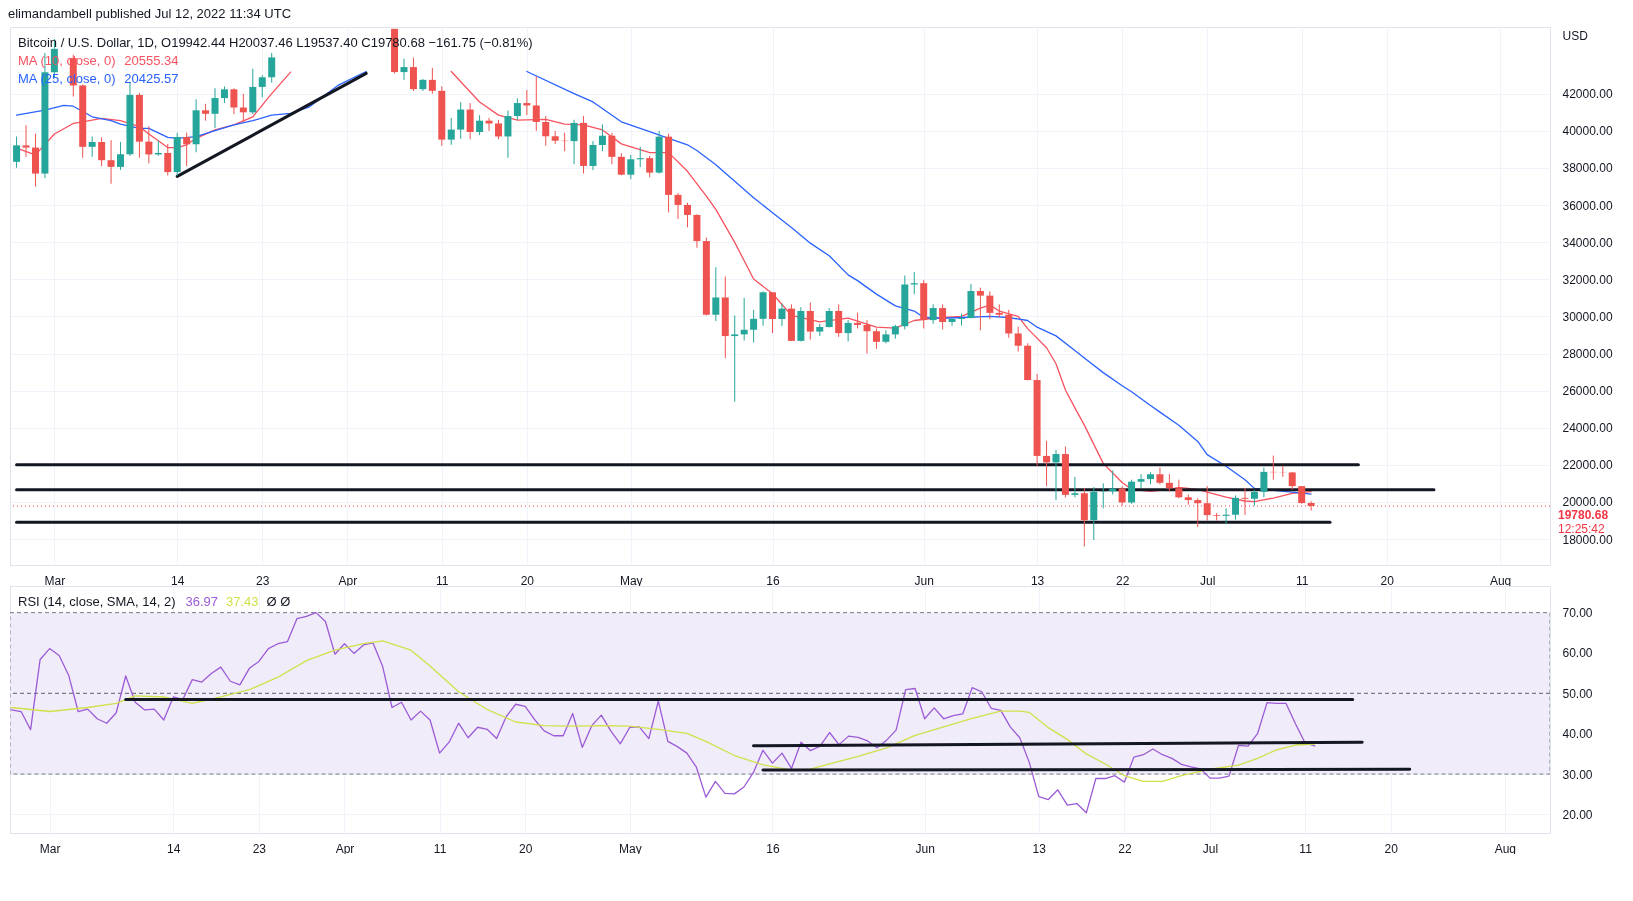  I want to click on text: RSI (14, close, SMA, 14, 2), so click(97, 601).